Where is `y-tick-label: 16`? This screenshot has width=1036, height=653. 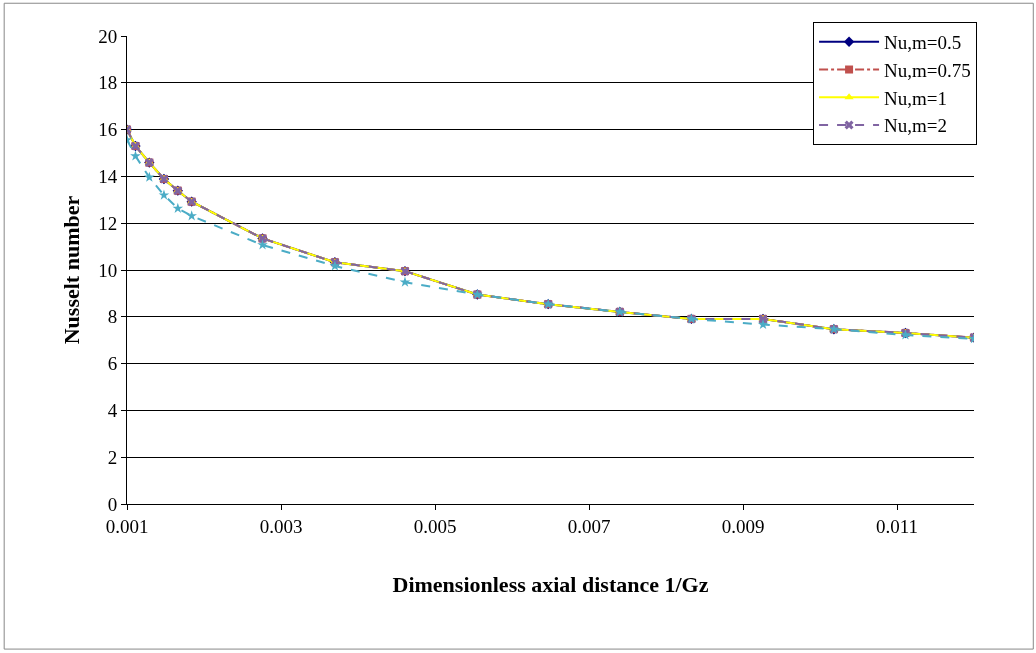 y-tick-label: 16 is located at coordinates (108, 130).